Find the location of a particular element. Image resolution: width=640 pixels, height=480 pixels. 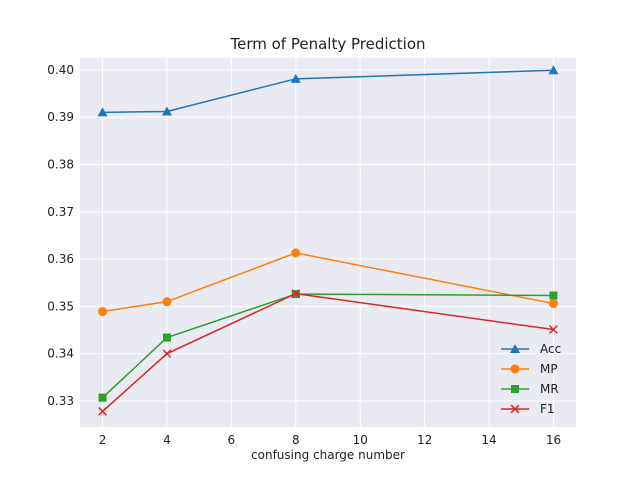

y-tick-label: 0.35 is located at coordinates (60, 306).